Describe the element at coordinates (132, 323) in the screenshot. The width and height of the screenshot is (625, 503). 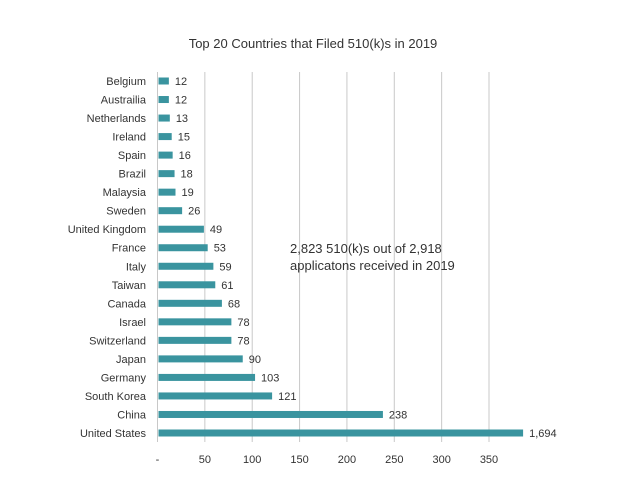
I see `category-label: Israel` at that location.